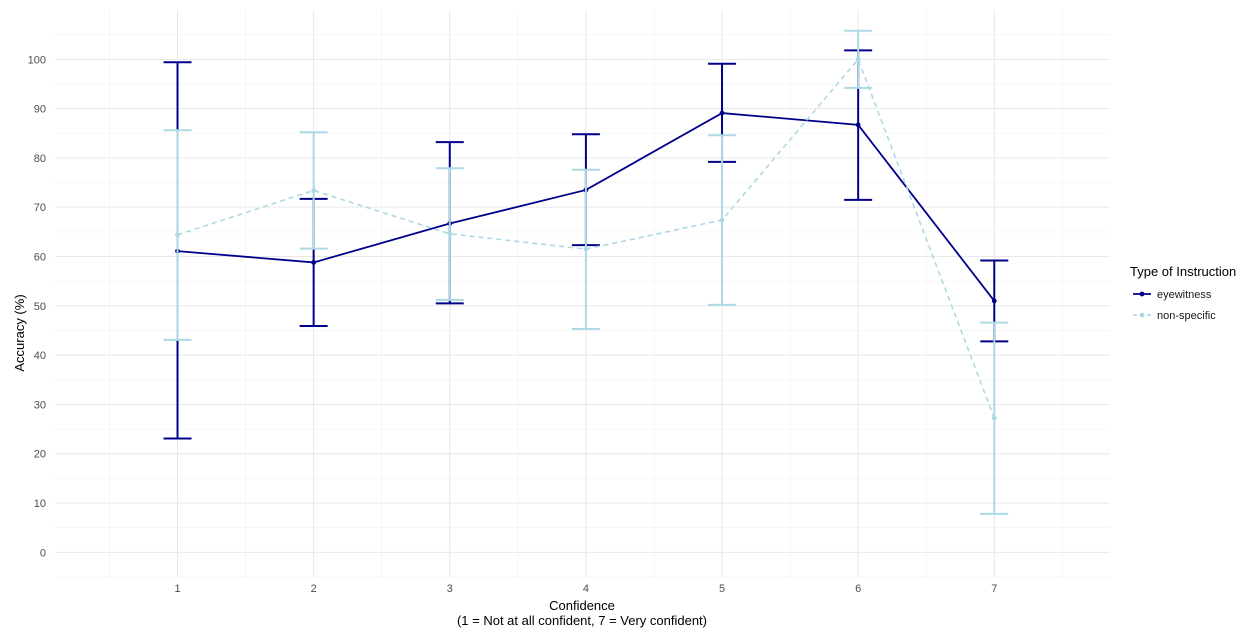 The height and width of the screenshot is (633, 1252). Describe the element at coordinates (994, 589) in the screenshot. I see `x-tick-label: 7` at that location.